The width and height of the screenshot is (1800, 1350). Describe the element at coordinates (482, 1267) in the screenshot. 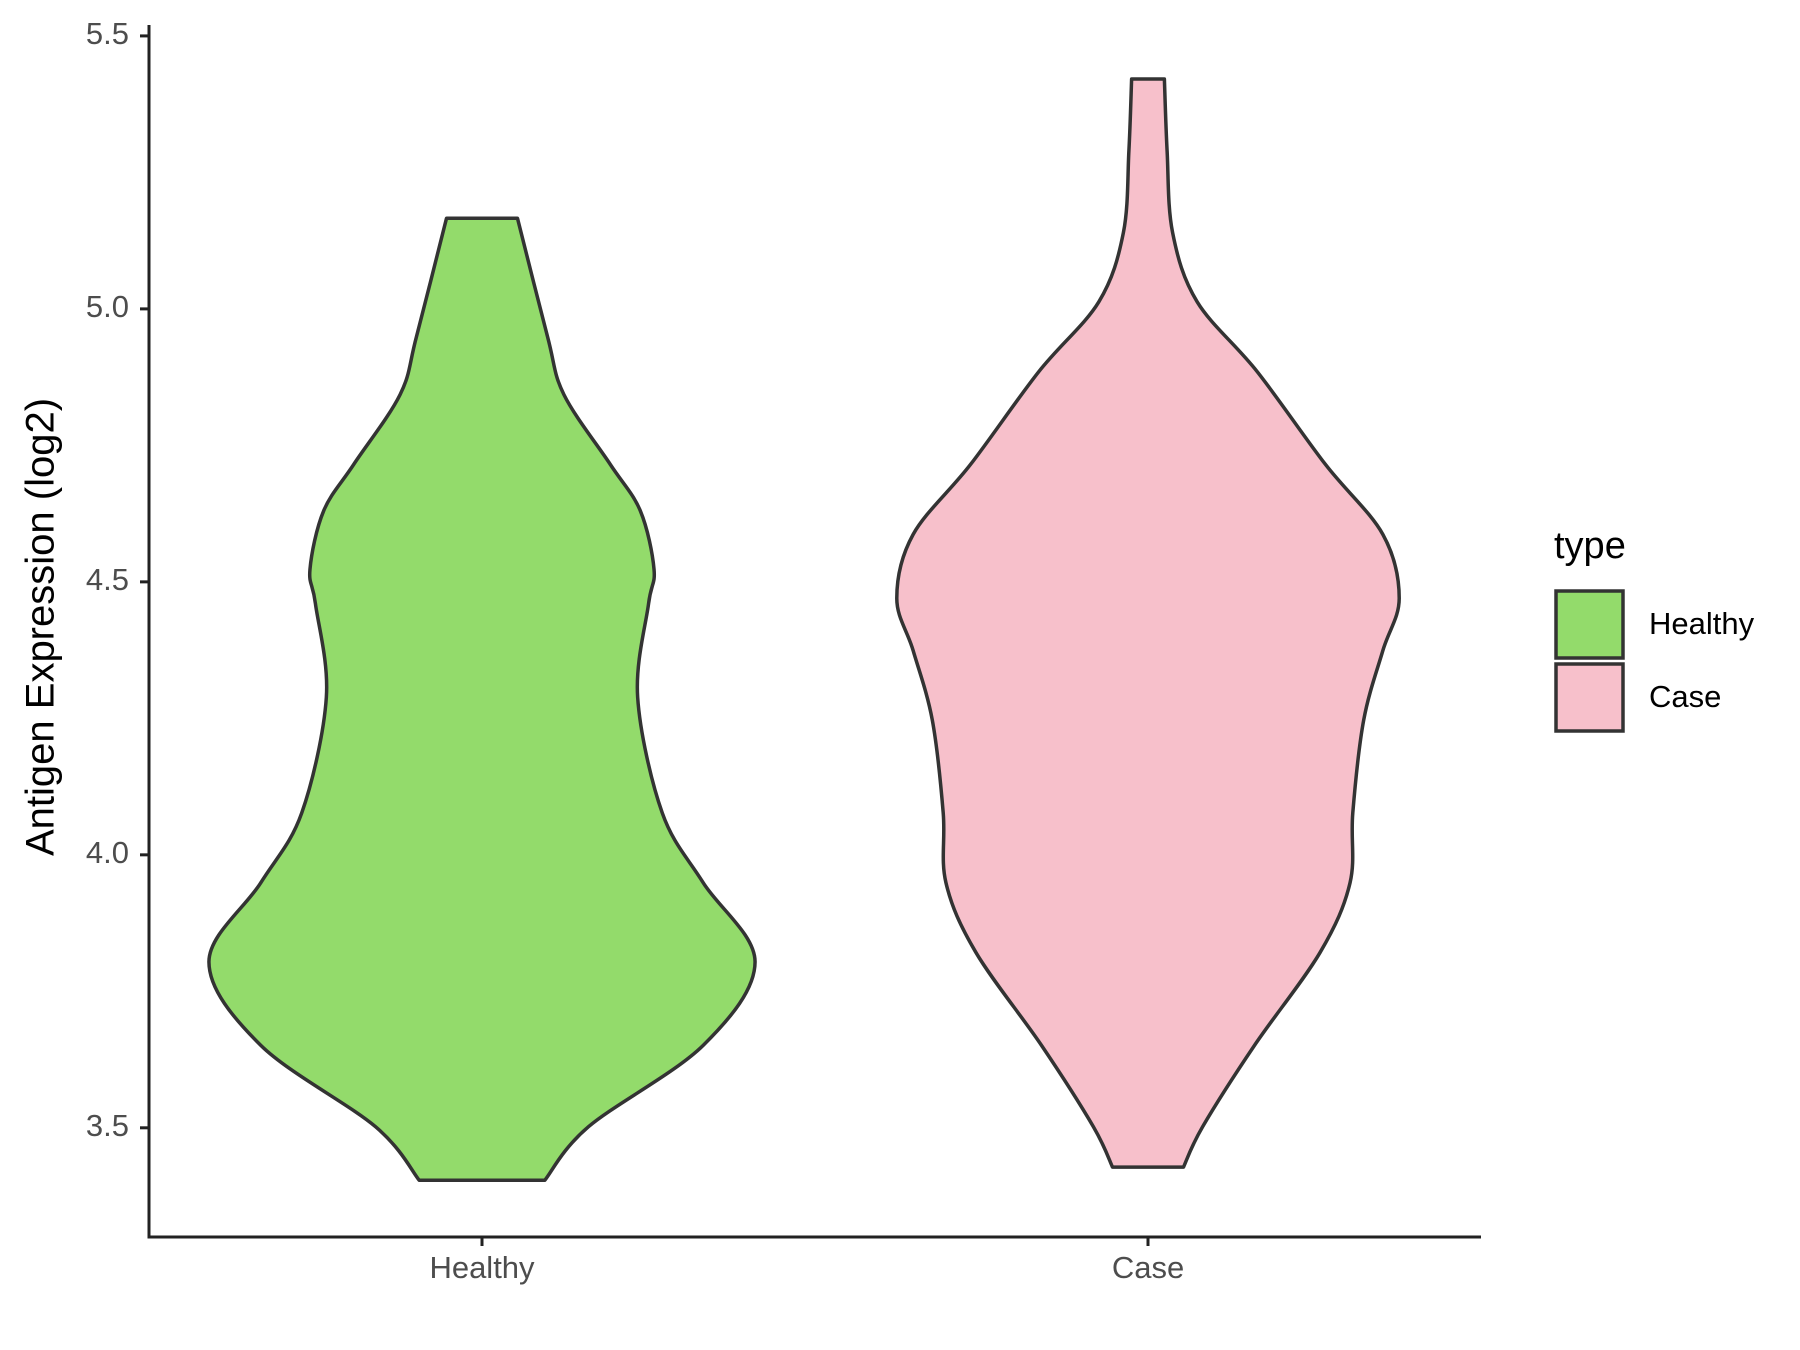

I see `x-tick-label: Healthy` at that location.